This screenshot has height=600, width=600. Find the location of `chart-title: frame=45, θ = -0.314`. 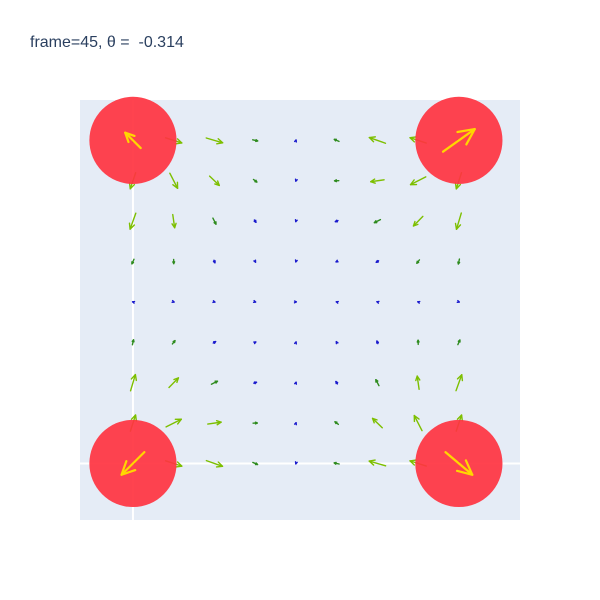

chart-title: frame=45, θ = -0.314 is located at coordinates (107, 42).